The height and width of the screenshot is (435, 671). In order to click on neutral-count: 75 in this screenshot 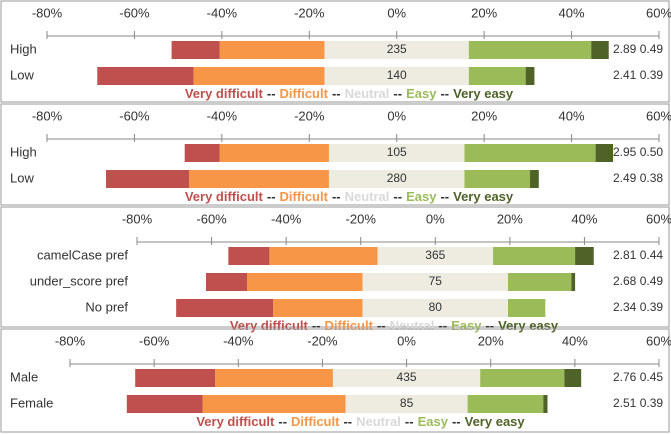, I will do `click(436, 281)`.